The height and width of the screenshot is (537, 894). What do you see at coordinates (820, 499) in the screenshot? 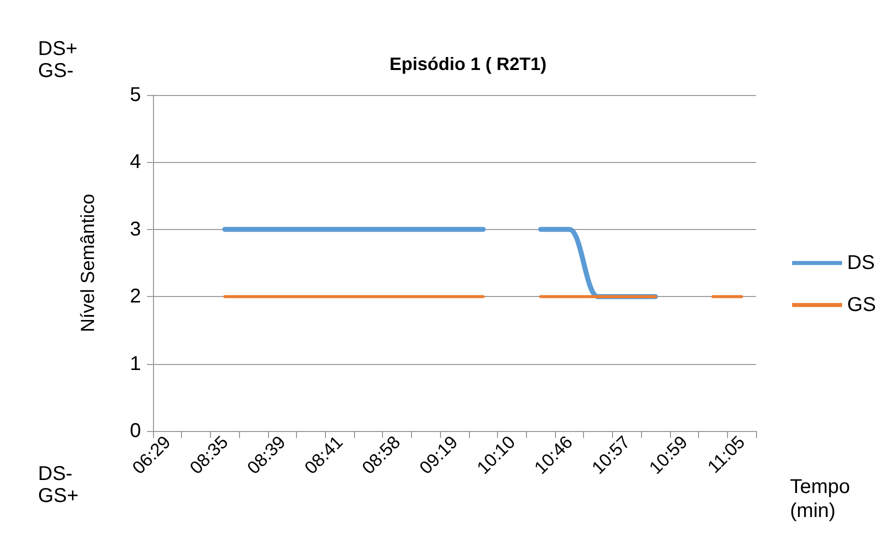
I see `x-axis-title: Tempo (min)` at bounding box center [820, 499].